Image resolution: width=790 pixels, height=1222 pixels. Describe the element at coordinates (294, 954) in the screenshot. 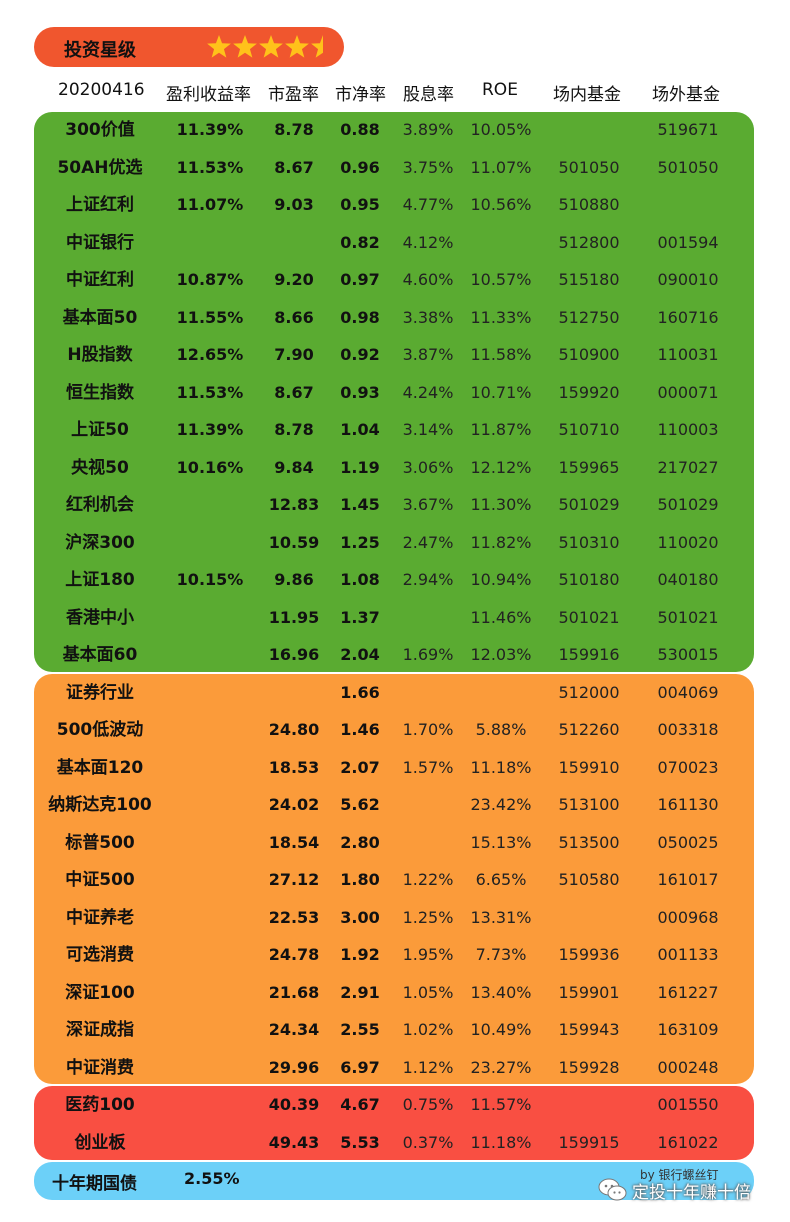

I see `row-pe: 24.78` at that location.